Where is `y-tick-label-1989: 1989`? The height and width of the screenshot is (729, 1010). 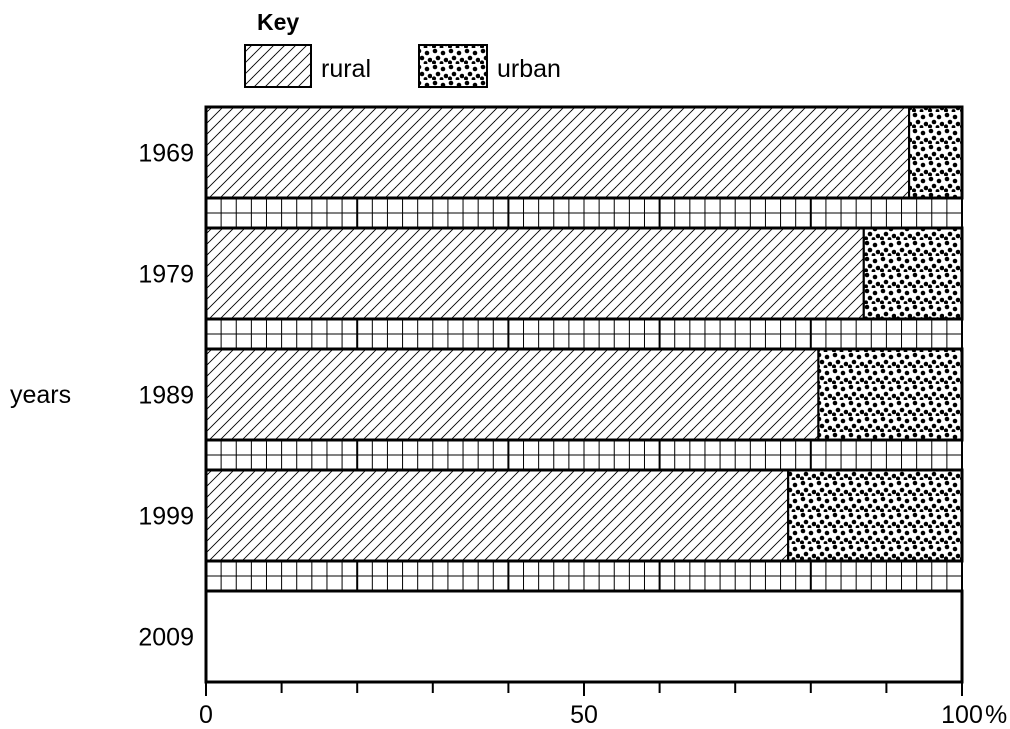 y-tick-label-1989: 1989 is located at coordinates (166, 396).